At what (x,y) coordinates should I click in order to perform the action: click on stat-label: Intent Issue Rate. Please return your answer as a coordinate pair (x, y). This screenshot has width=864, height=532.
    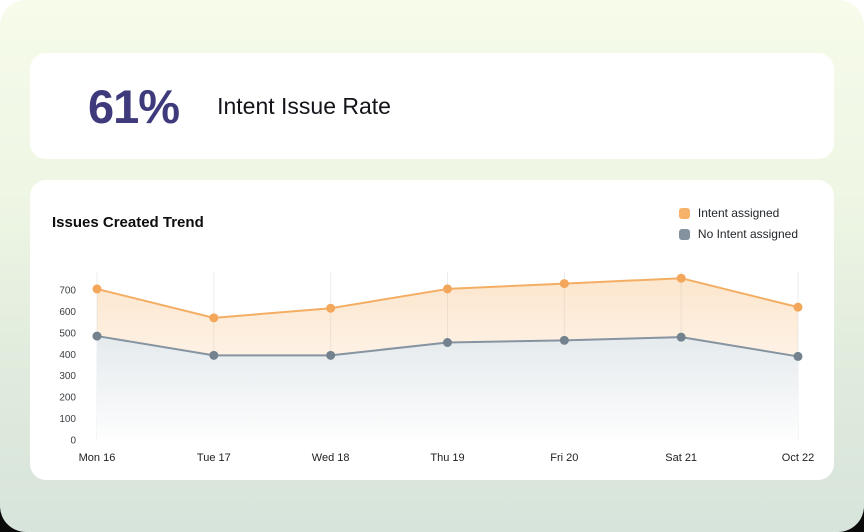
    Looking at the image, I should click on (304, 105).